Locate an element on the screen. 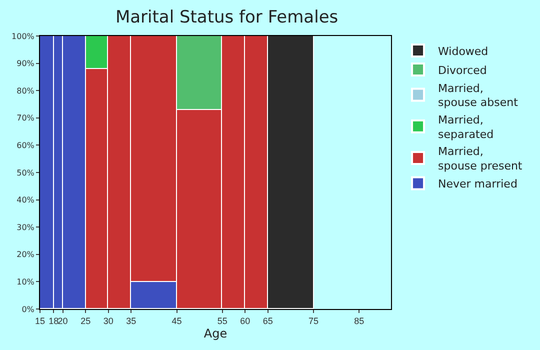  y-tick-label: 0% is located at coordinates (28, 309).